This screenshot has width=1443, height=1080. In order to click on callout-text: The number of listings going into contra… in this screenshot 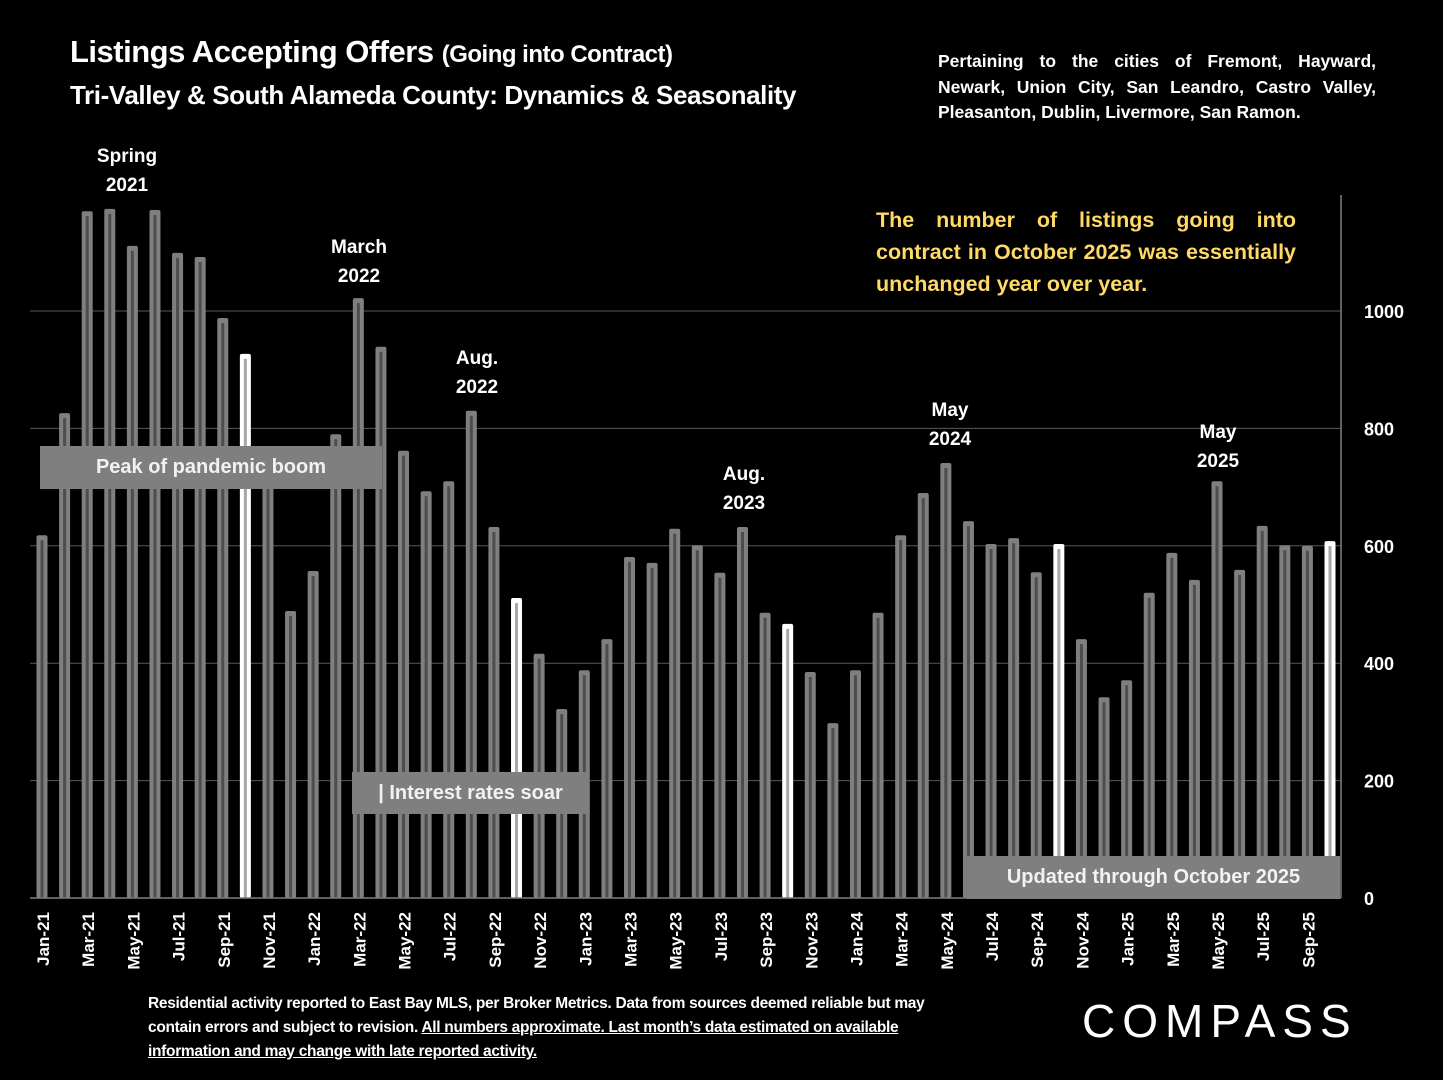, I will do `click(1086, 252)`.